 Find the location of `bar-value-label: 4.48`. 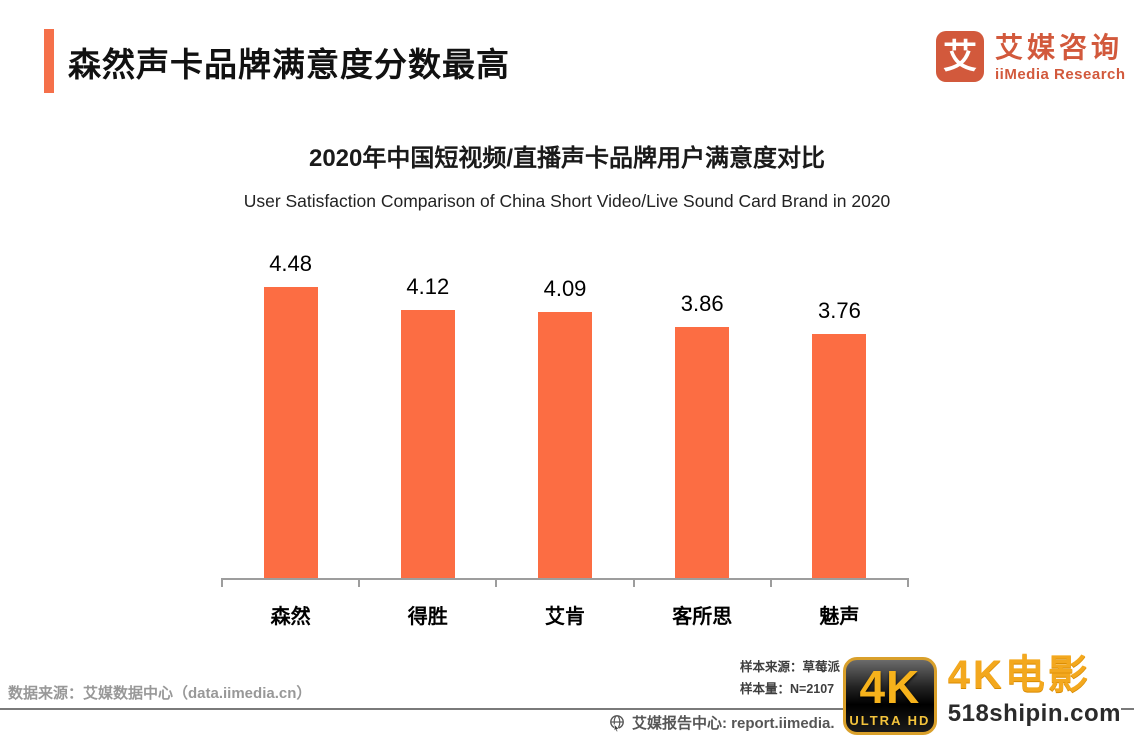

bar-value-label: 4.48 is located at coordinates (291, 263).